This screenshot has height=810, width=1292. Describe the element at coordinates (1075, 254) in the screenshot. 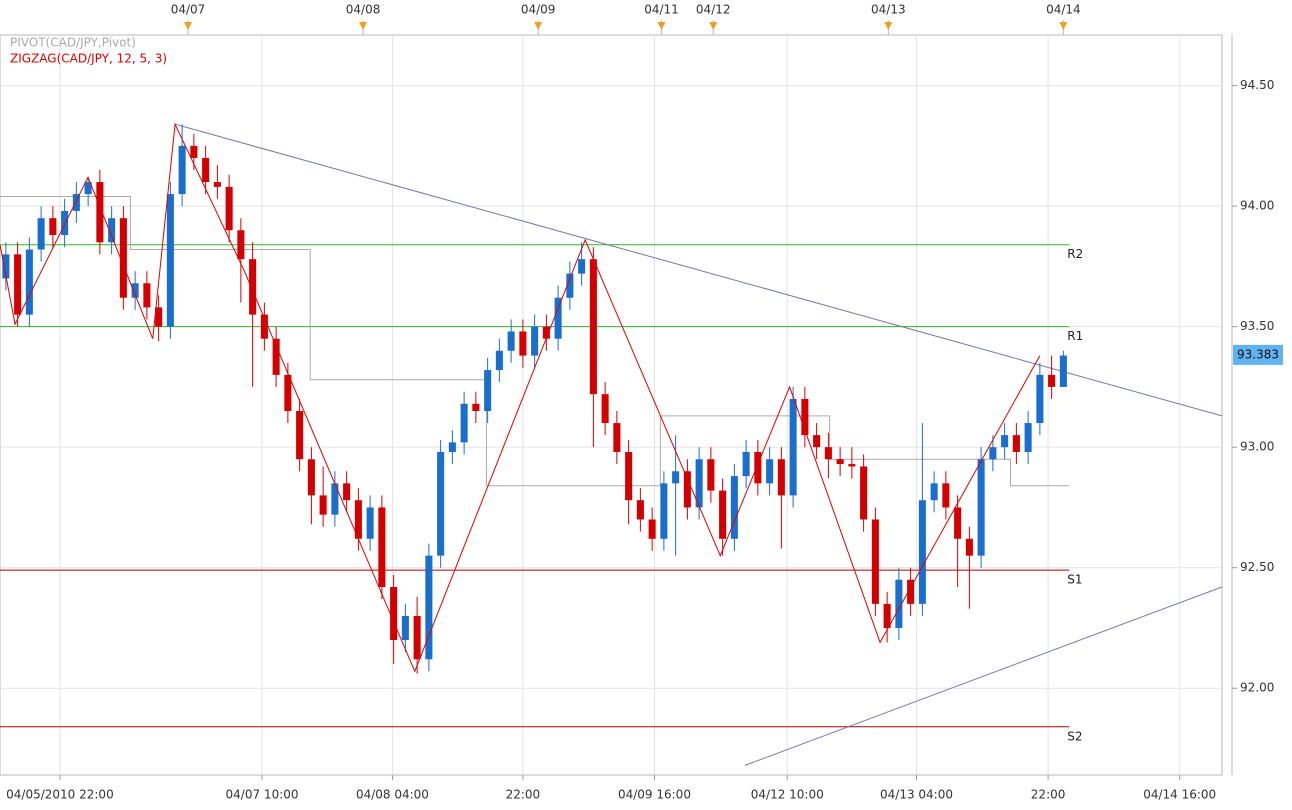

I see `level-label: R2` at that location.